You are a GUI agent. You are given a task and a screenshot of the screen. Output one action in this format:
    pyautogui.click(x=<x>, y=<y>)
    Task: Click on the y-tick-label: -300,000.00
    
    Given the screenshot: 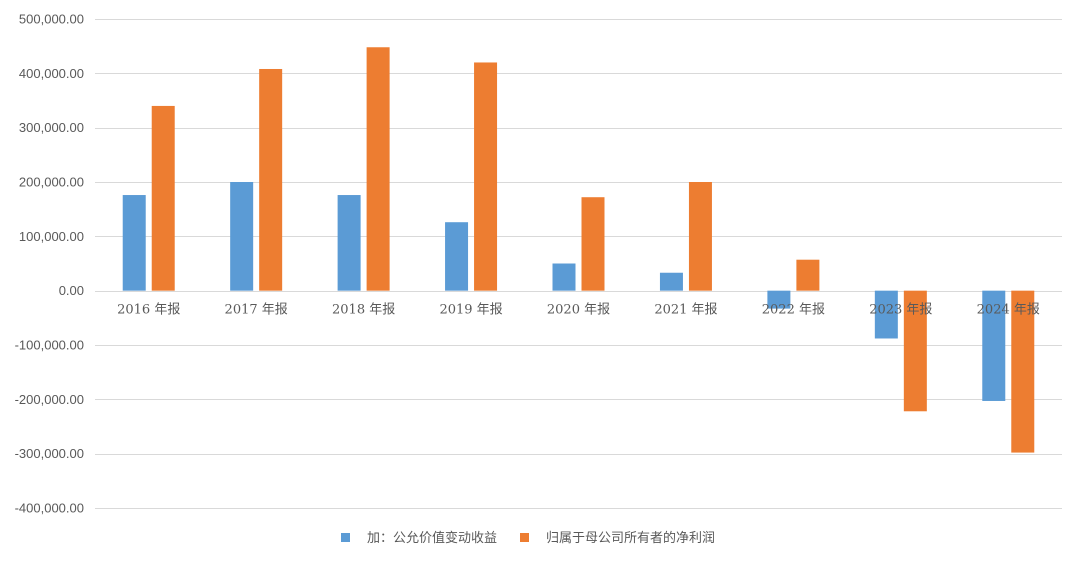 What is the action you would take?
    pyautogui.click(x=49, y=453)
    